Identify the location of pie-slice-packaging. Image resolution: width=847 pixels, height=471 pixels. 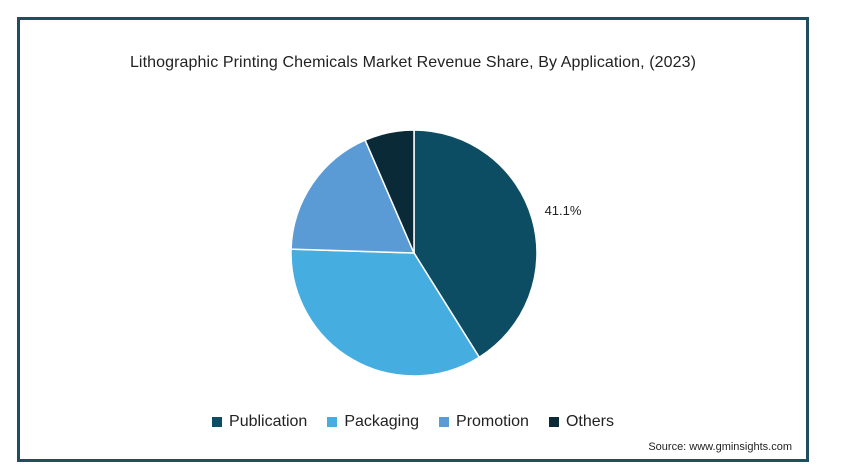
(385, 312).